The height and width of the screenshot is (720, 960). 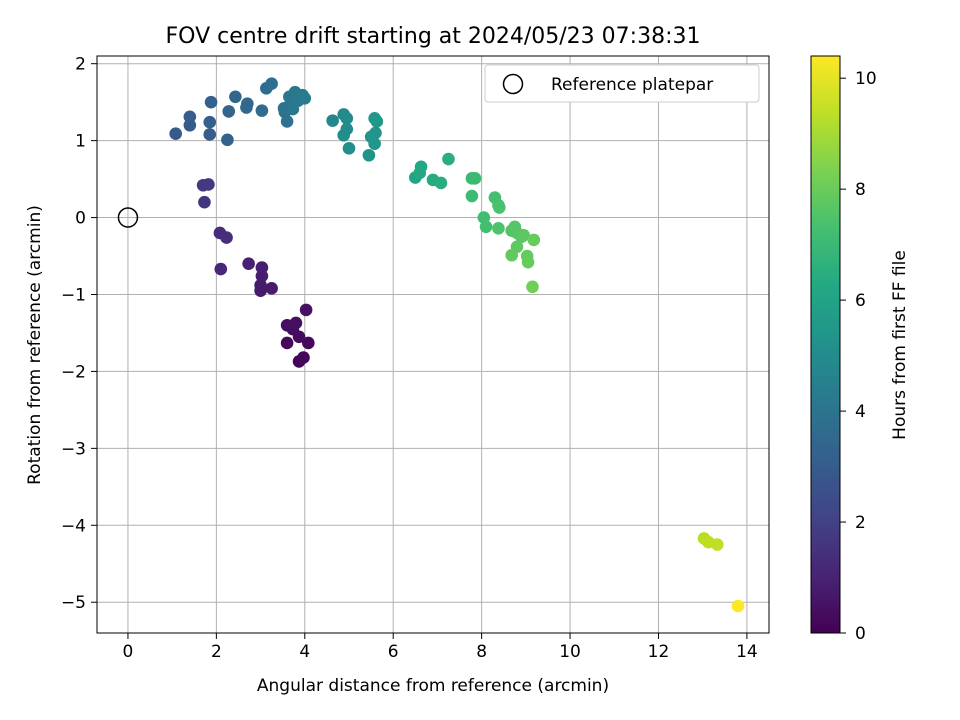 I want to click on y-tick-label: −5, so click(x=73, y=603).